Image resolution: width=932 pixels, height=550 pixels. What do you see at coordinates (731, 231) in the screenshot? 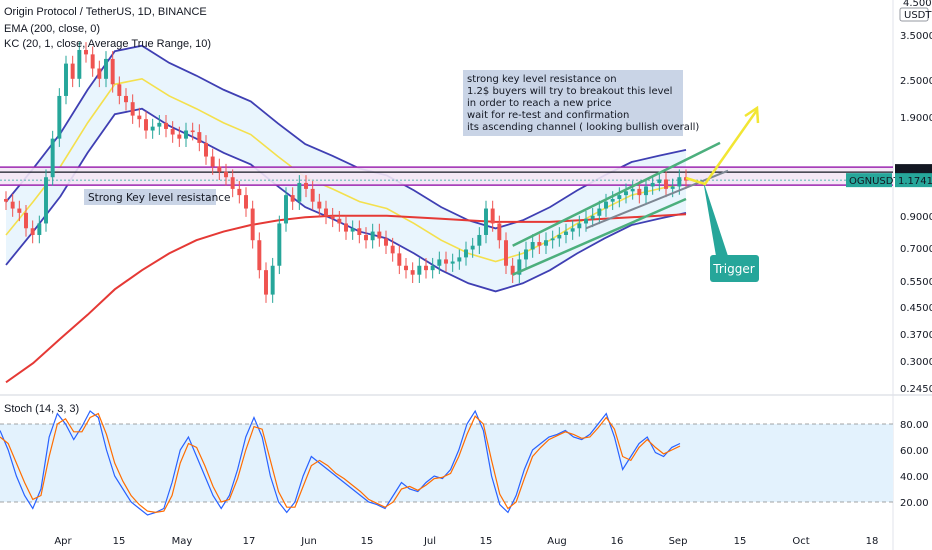
I see `trigger-callout: Trigger` at bounding box center [731, 231].